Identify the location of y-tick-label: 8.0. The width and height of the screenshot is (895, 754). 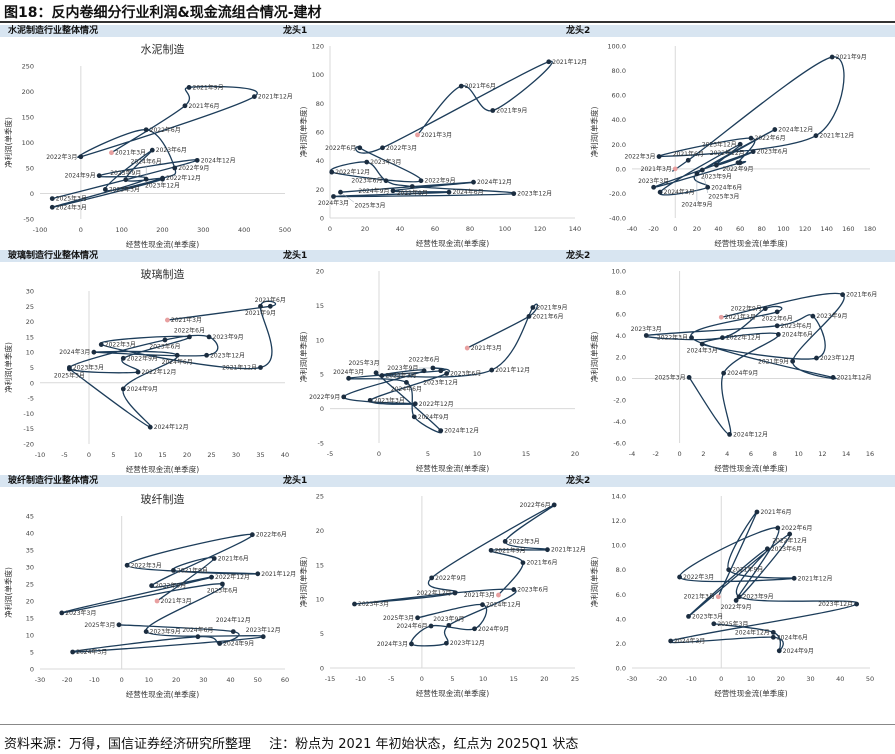
(621, 293).